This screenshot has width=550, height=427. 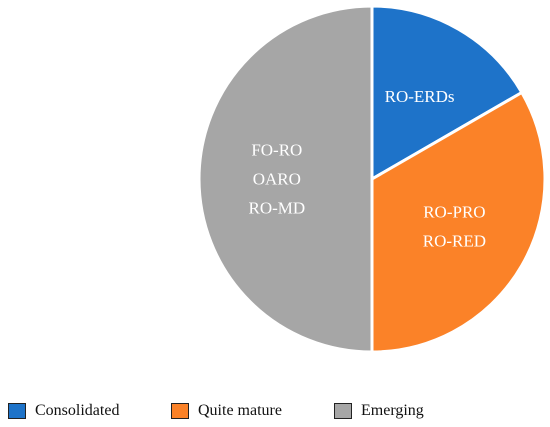 I want to click on legend-swatch-consolidated, so click(x=17, y=411).